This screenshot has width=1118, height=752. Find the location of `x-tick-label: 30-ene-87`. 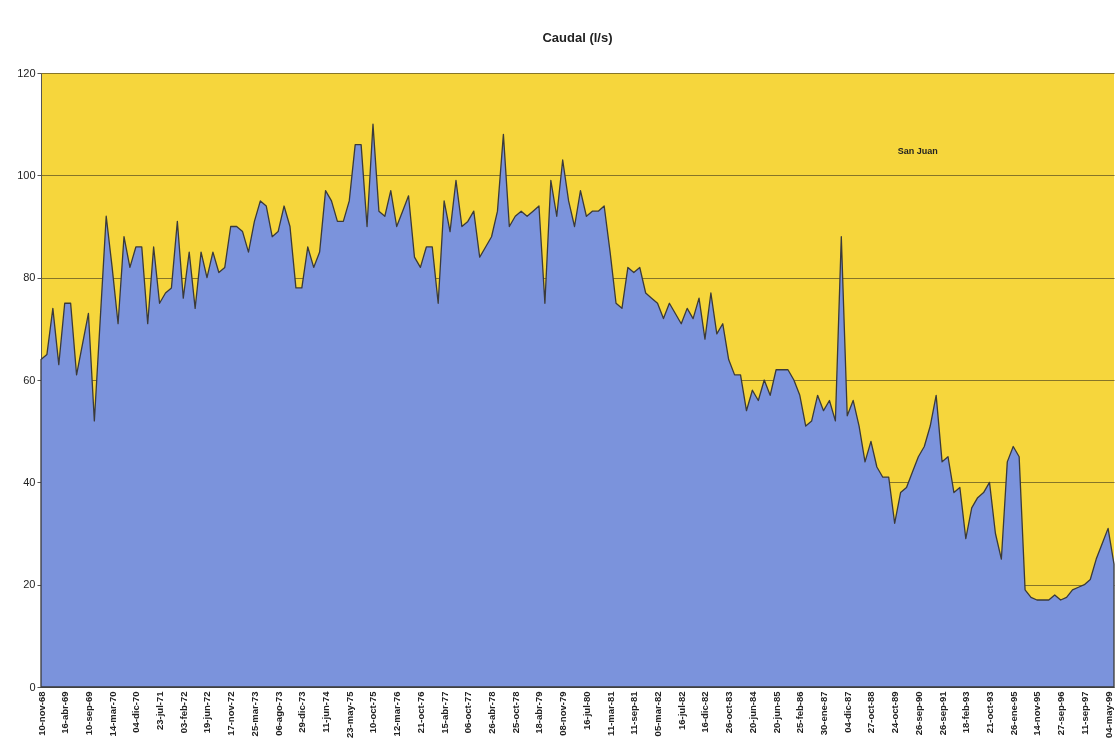

x-tick-label: 30-ene-87 is located at coordinates (824, 713).